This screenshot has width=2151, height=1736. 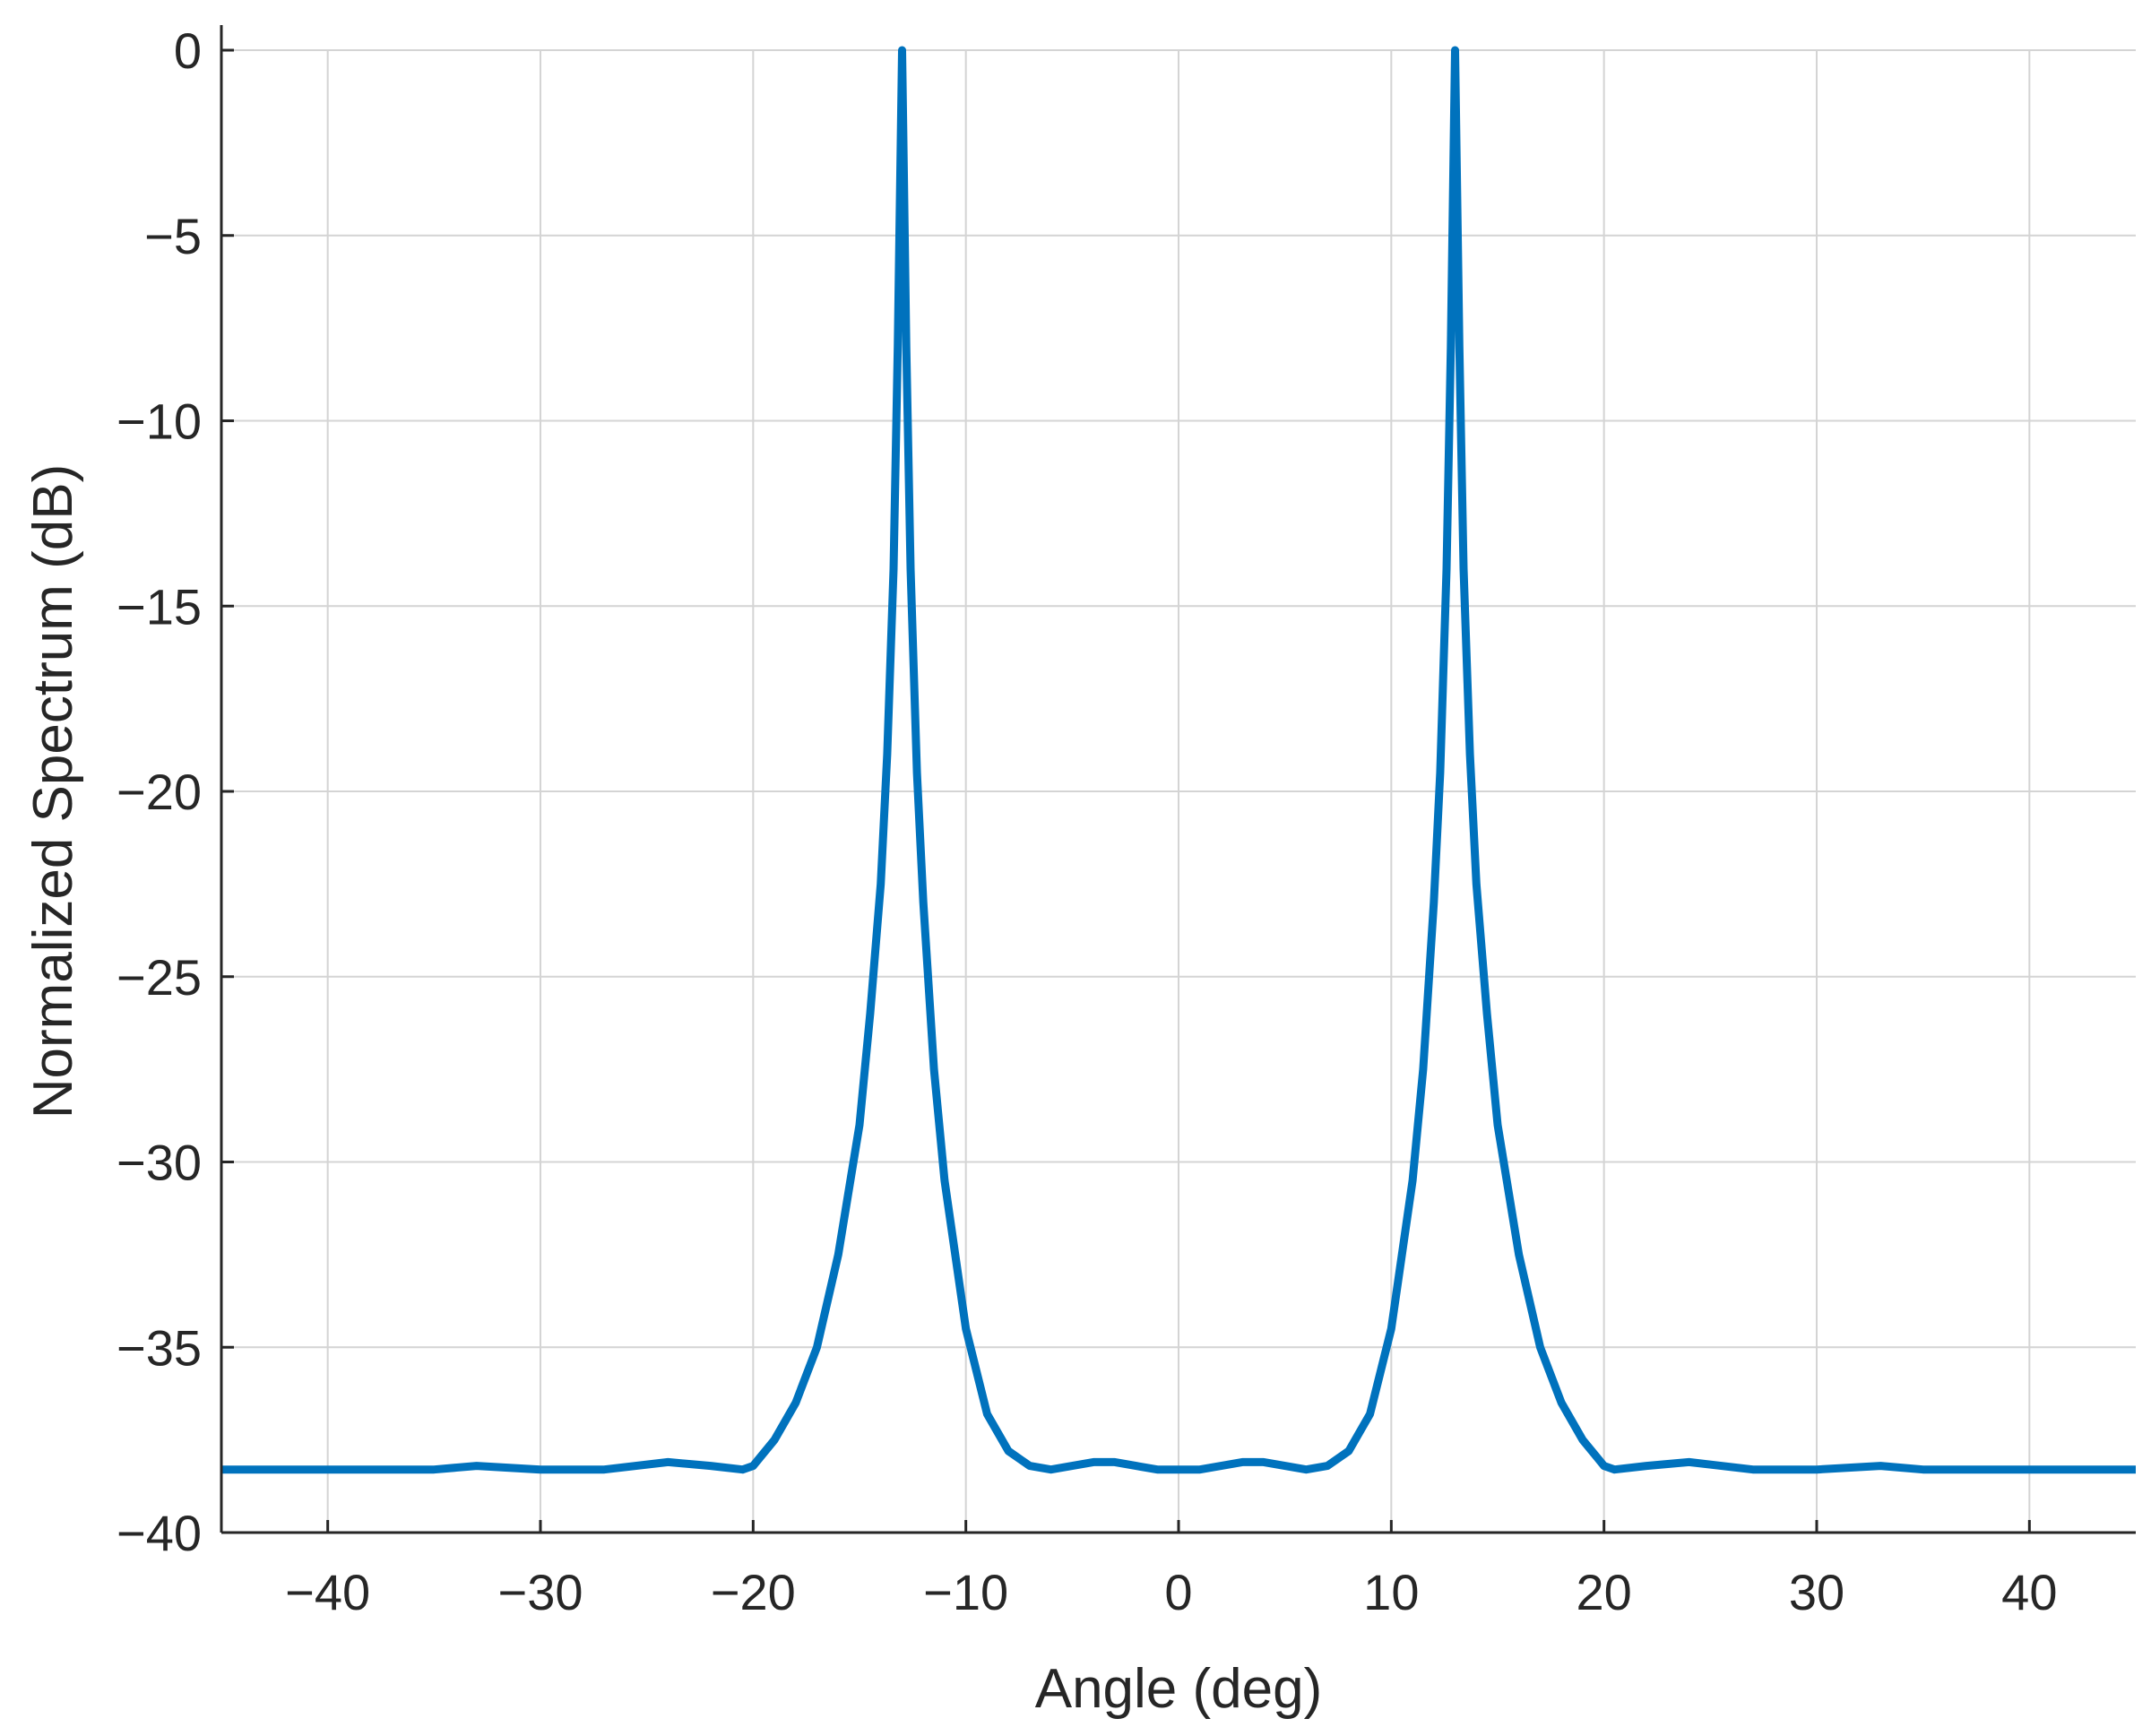 I want to click on x-axis-label: Angle (deg), so click(x=1179, y=1689).